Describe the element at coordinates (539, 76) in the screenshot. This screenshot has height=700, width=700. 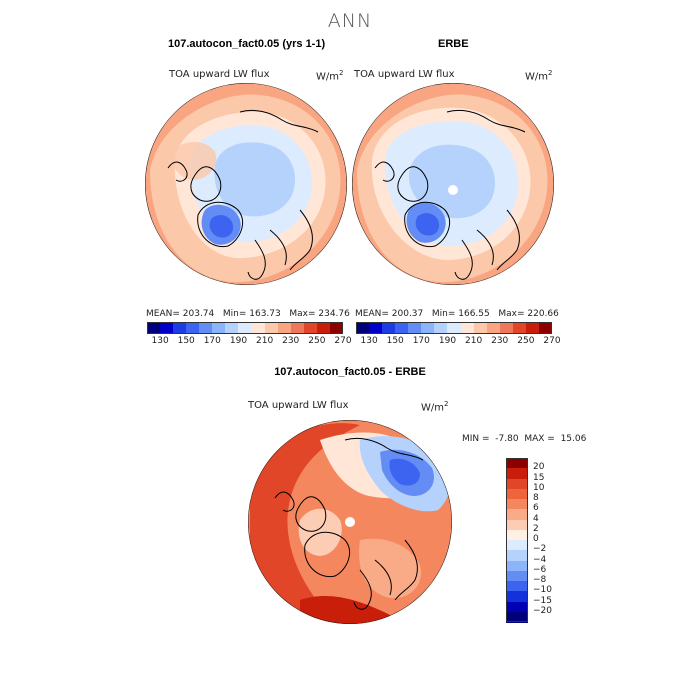
I see `panel2-units: W/m2` at that location.